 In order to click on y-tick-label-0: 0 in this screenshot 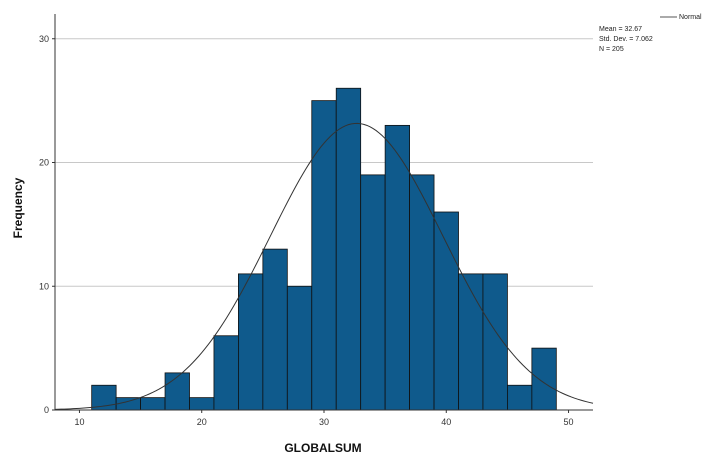, I will do `click(46, 410)`.